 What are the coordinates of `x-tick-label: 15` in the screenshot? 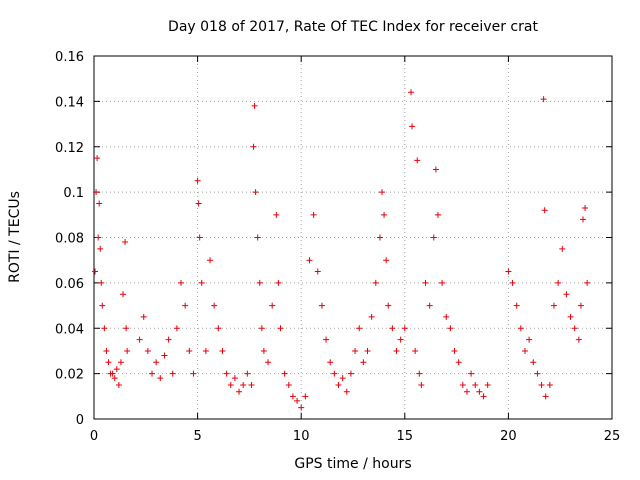 It's located at (405, 436).